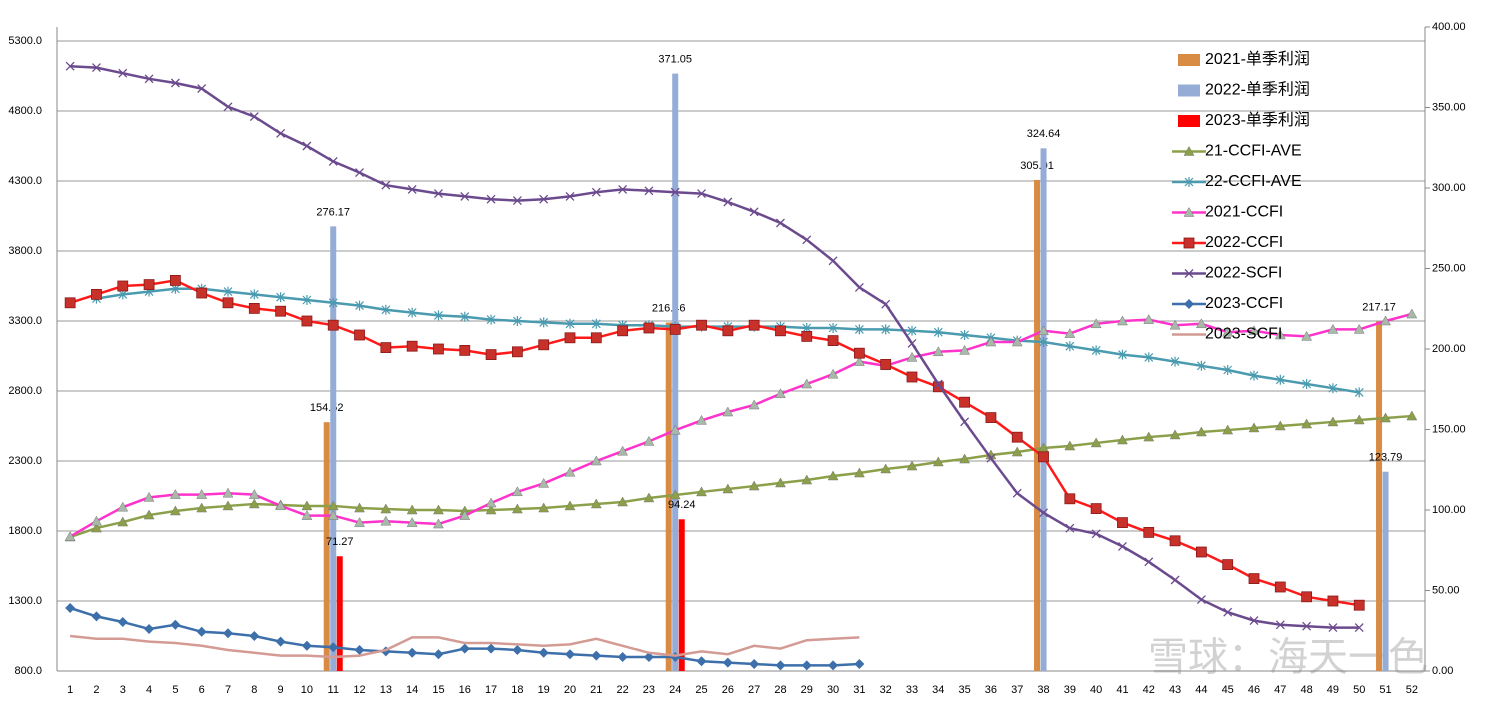 The width and height of the screenshot is (1492, 707). I want to click on legend-swatch, so click(1189, 90).